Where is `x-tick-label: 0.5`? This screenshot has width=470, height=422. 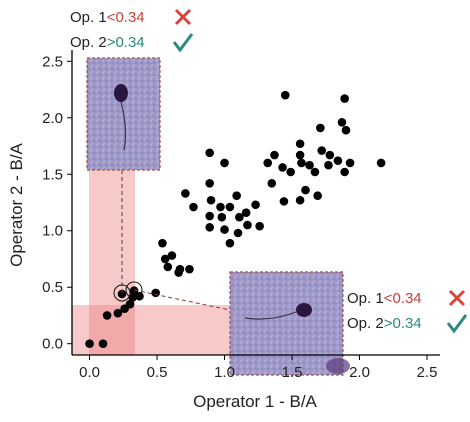
x-tick-label: 0.5 is located at coordinates (157, 372).